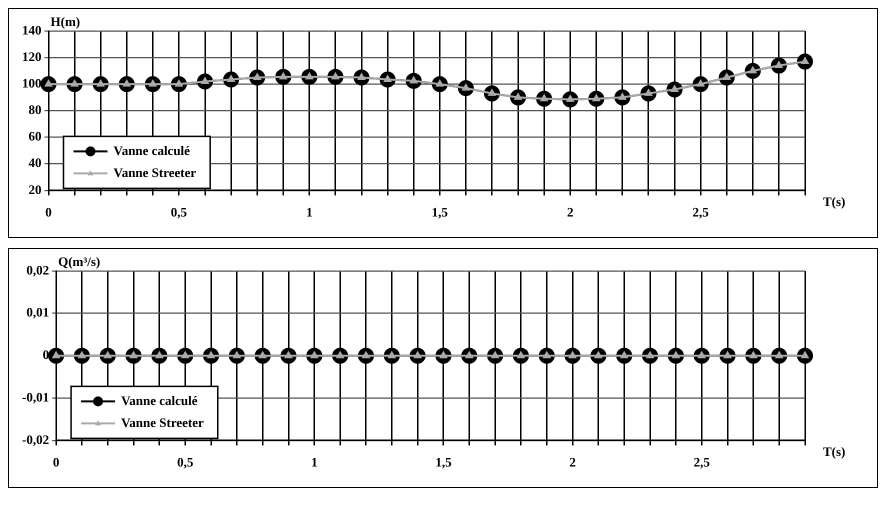 The height and width of the screenshot is (510, 888). Describe the element at coordinates (36, 396) in the screenshot. I see `y-tick-label: -0,01` at that location.